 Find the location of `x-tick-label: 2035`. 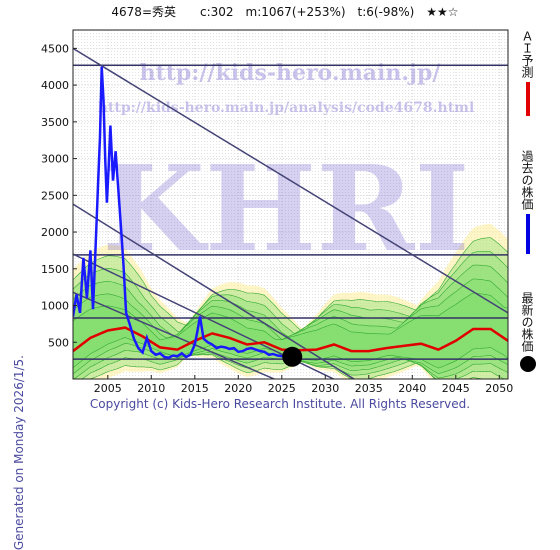

x-tick-label: 2035 is located at coordinates (369, 388).